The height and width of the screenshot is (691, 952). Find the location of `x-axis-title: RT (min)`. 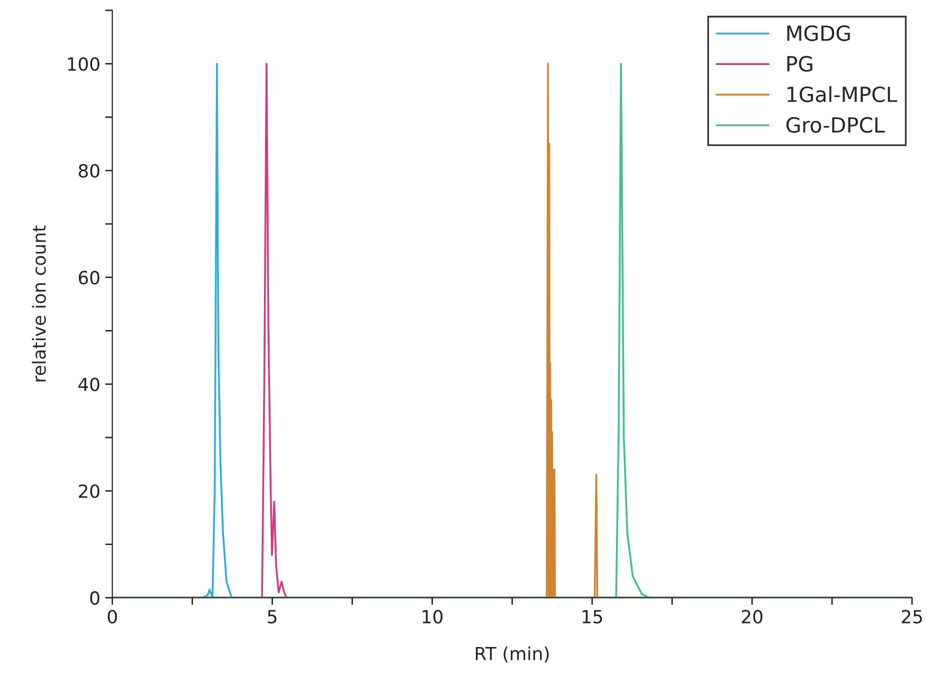

x-axis-title: RT (min) is located at coordinates (512, 654).